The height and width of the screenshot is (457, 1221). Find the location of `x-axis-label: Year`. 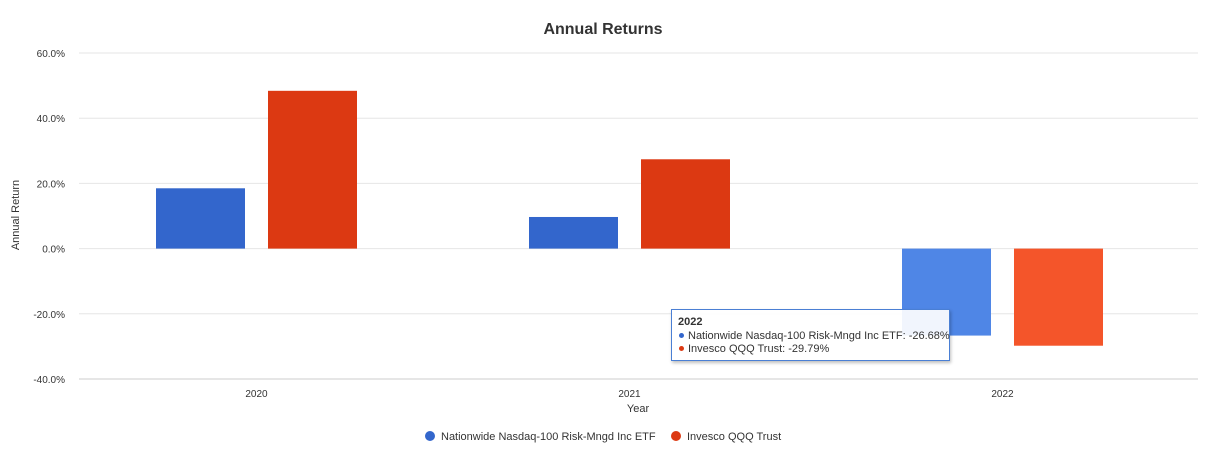

x-axis-label: Year is located at coordinates (638, 409).